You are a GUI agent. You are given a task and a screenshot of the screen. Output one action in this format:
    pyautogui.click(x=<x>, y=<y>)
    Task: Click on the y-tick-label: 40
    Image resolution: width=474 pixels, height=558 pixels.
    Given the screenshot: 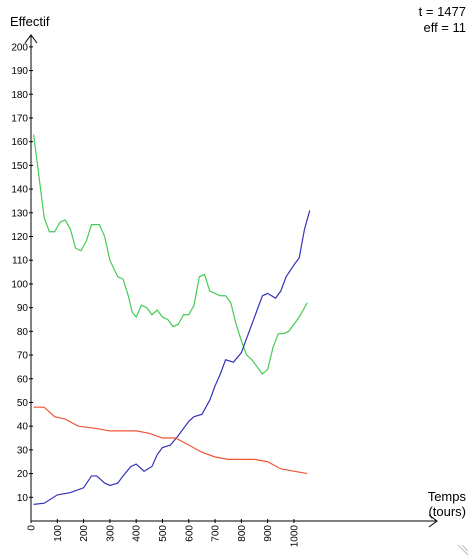 What is the action you would take?
    pyautogui.click(x=23, y=427)
    